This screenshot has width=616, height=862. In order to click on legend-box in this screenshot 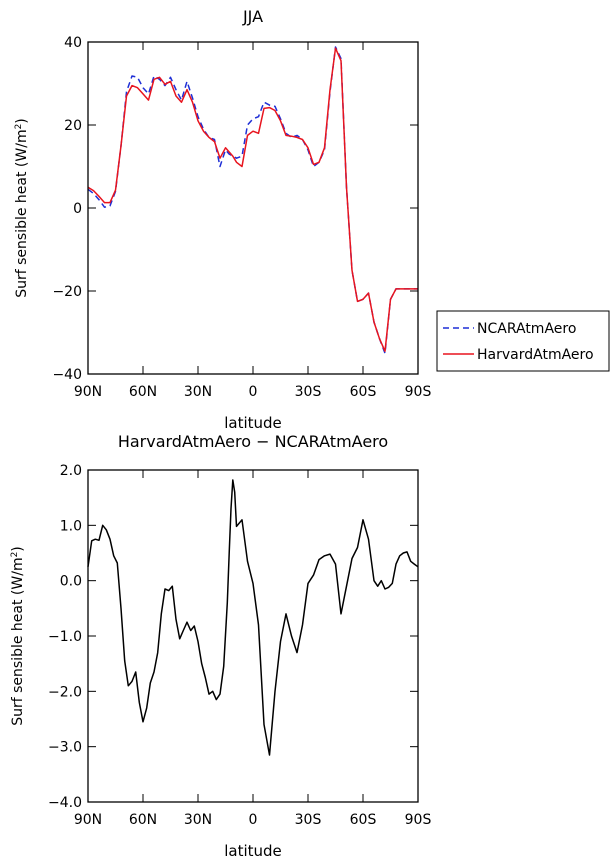, I will do `click(523, 341)`.